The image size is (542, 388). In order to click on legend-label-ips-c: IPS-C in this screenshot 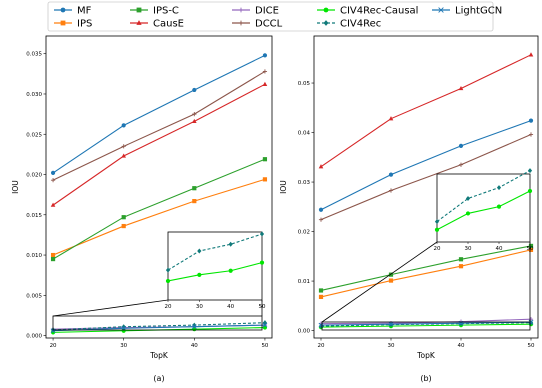, I will do `click(166, 11)`.